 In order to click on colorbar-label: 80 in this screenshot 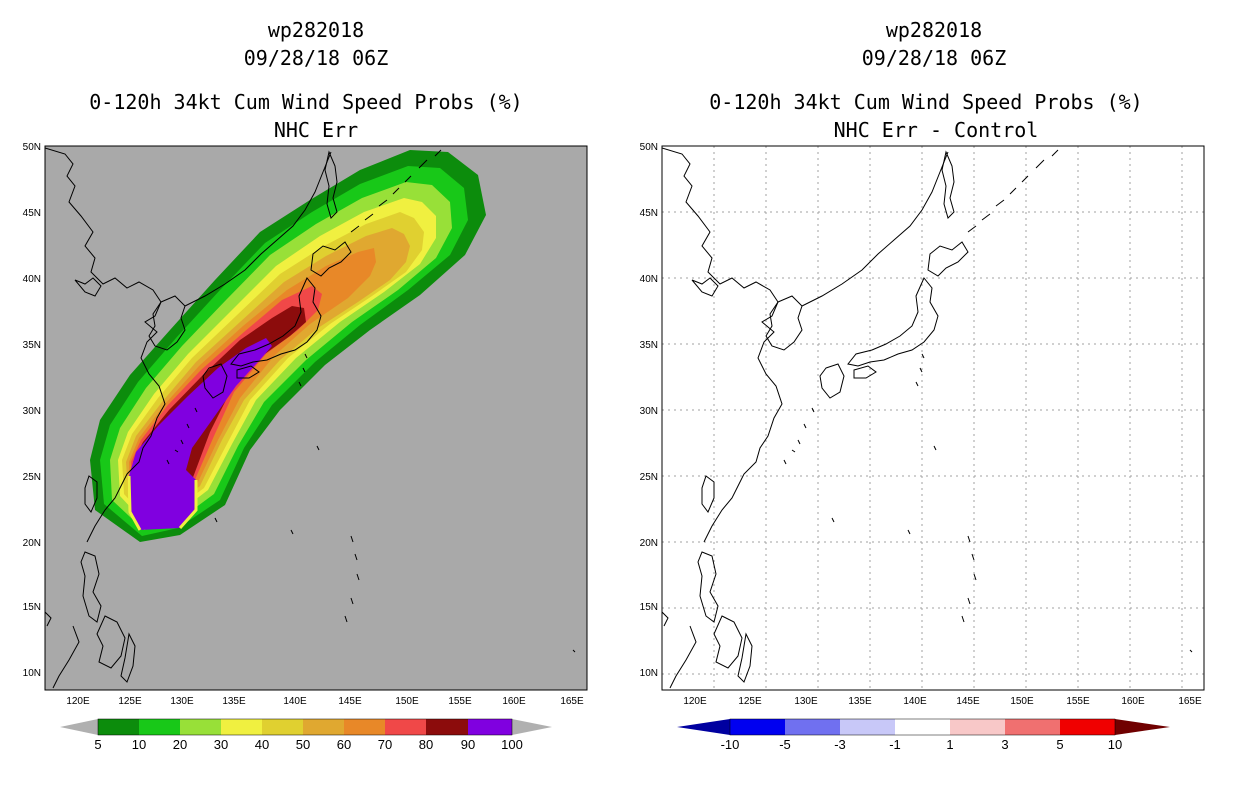, I will do `click(426, 744)`.